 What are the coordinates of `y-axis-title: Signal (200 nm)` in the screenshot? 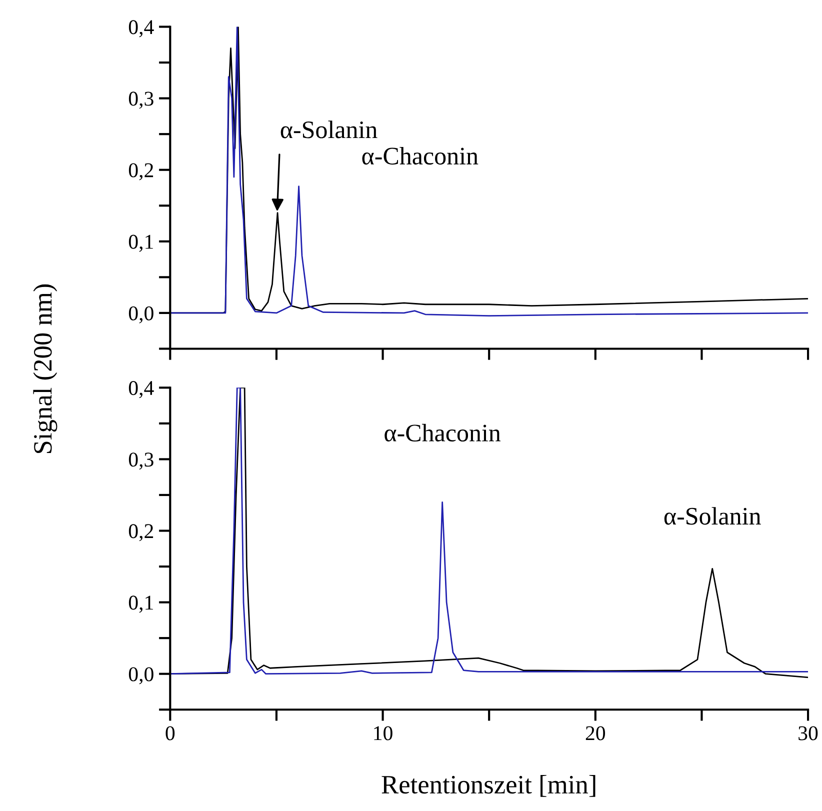 It's located at (45, 368).